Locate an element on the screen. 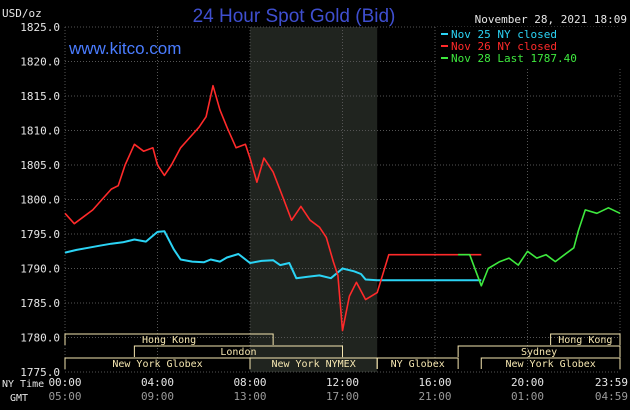  market-label: NY Globex is located at coordinates (418, 364).